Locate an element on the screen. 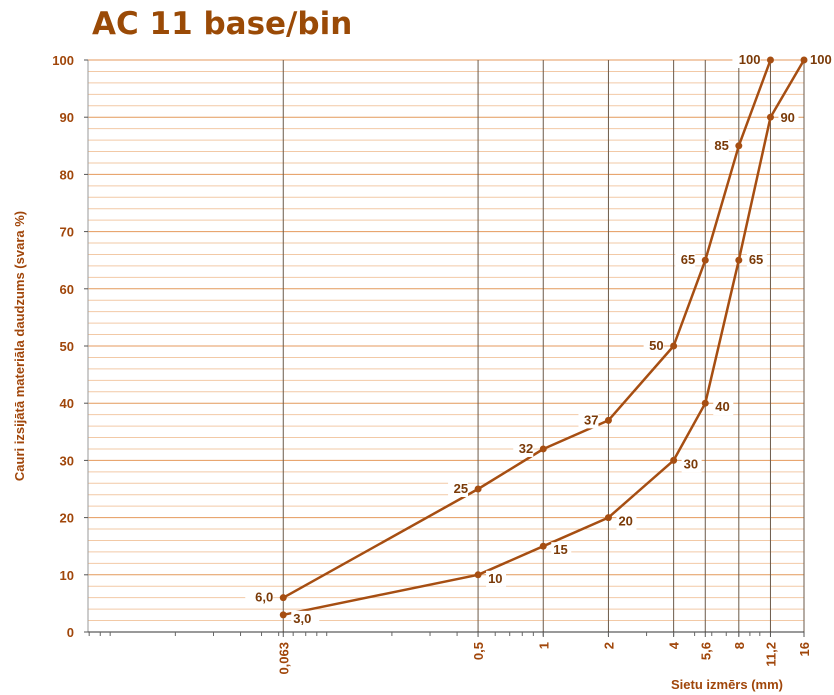 This screenshot has width=834, height=695. y-tick-label: 70 is located at coordinates (67, 232).